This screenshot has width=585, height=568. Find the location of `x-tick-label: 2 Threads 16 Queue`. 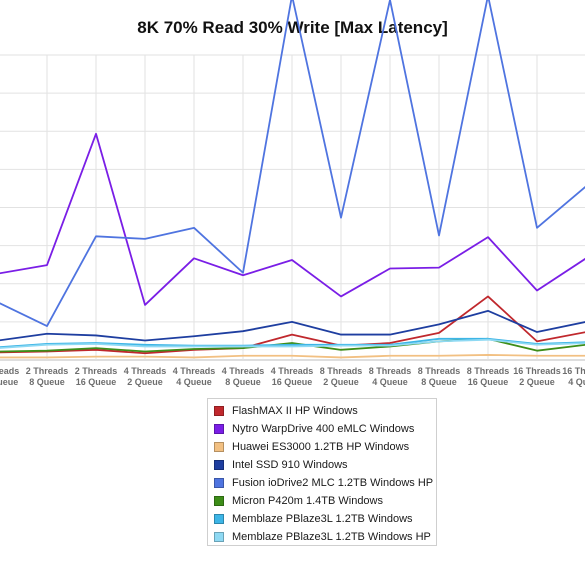

x-tick-label: 2 Threads 16 Queue is located at coordinates (96, 376).